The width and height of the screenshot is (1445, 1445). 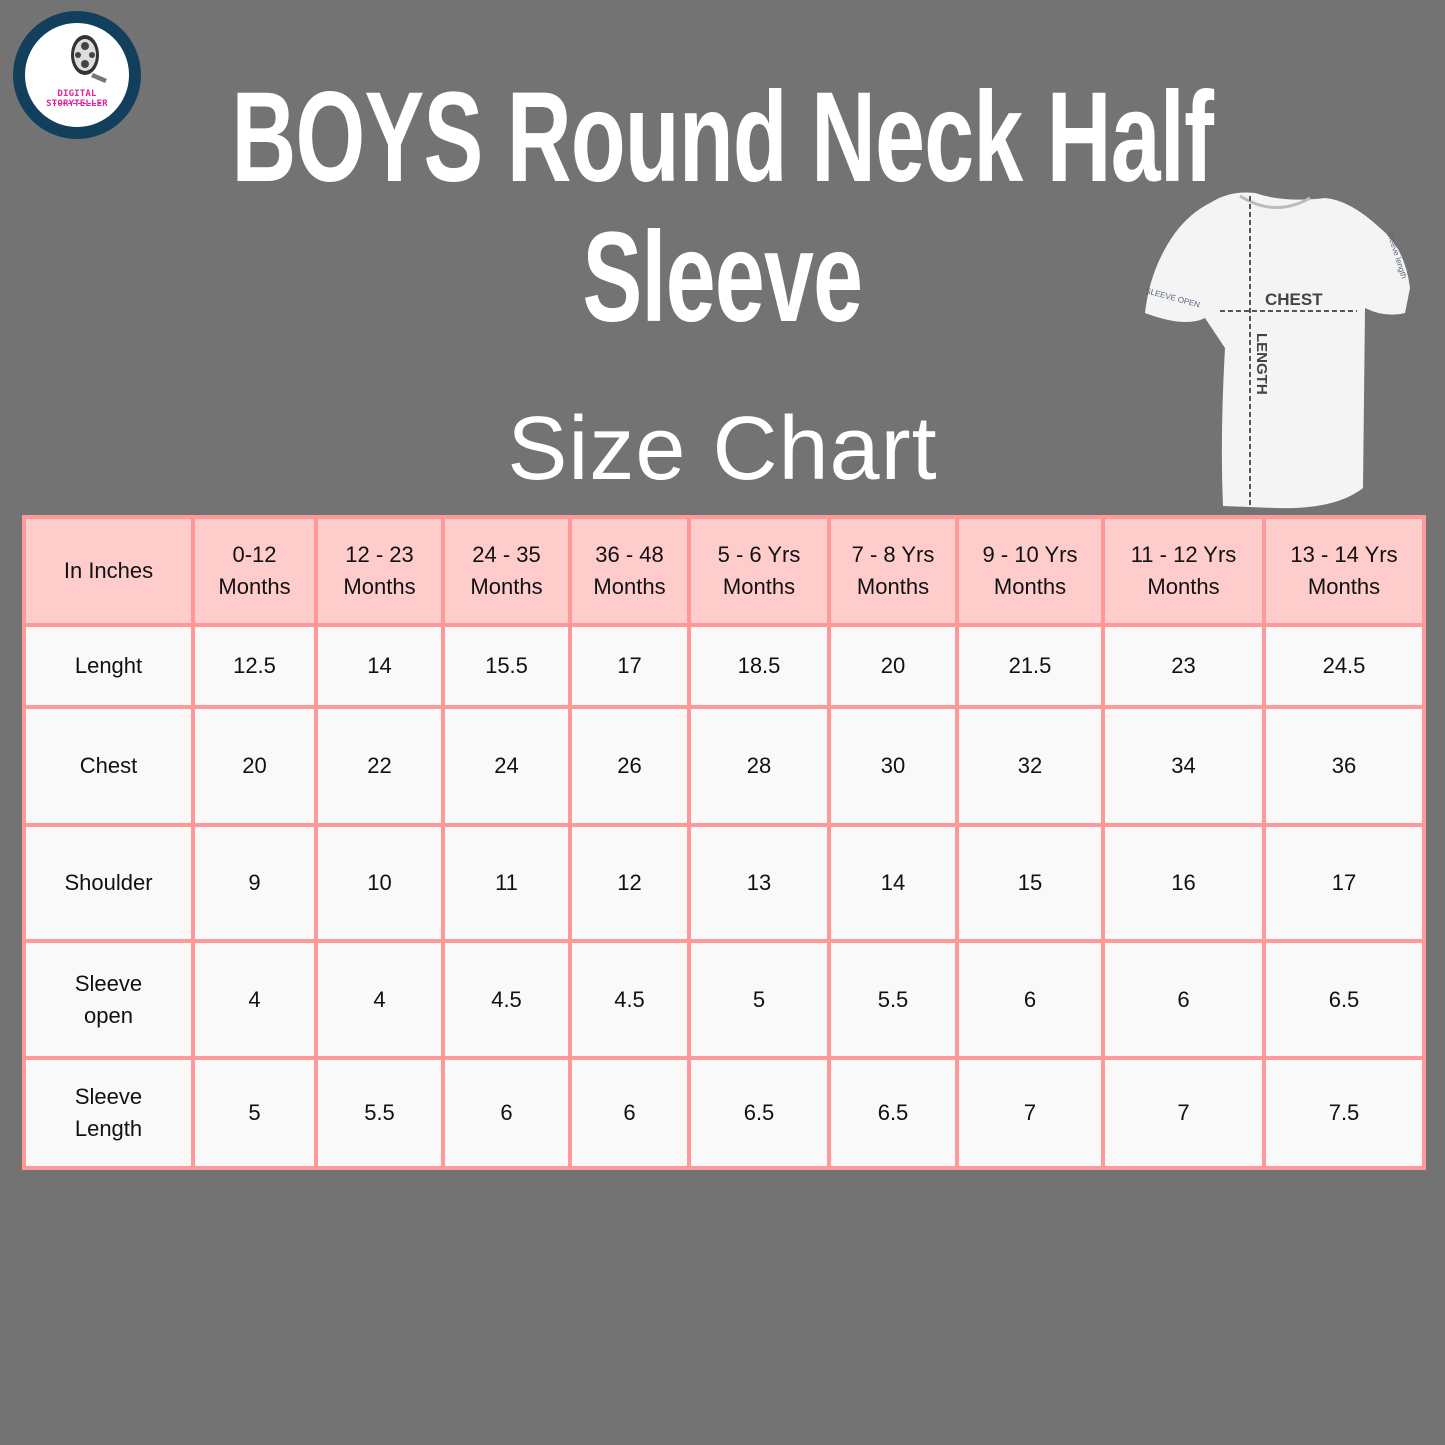 I want to click on table-row: Chest 20 22 24 26 28 30 32 34 36, so click(x=724, y=766).